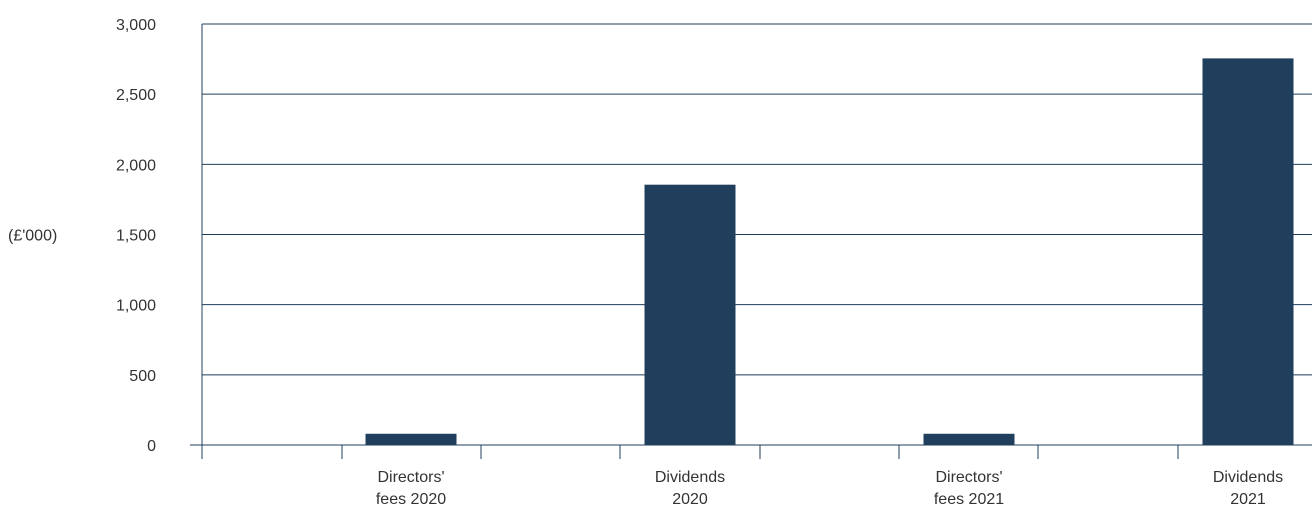 Image resolution: width=1312 pixels, height=510 pixels. What do you see at coordinates (136, 25) in the screenshot?
I see `y-tick-label: 3,000` at bounding box center [136, 25].